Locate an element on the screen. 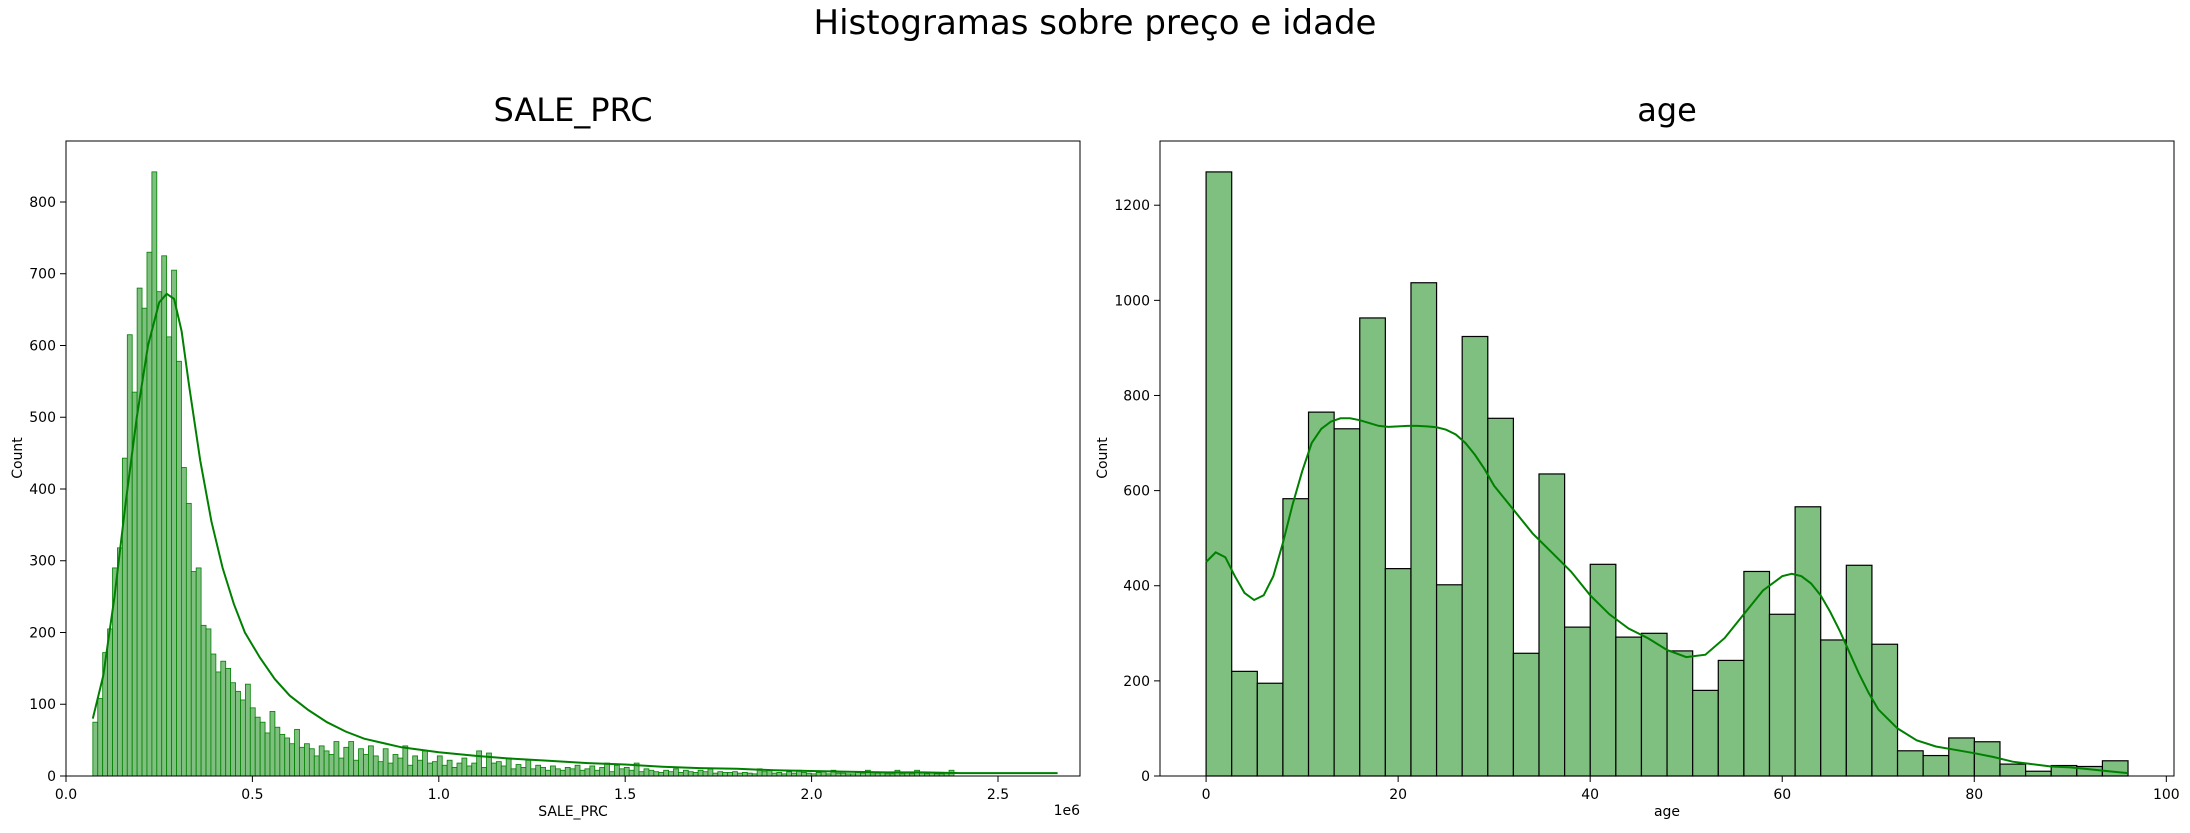 The height and width of the screenshot is (833, 2190). age-ytick-label: 400 is located at coordinates (1136, 587).